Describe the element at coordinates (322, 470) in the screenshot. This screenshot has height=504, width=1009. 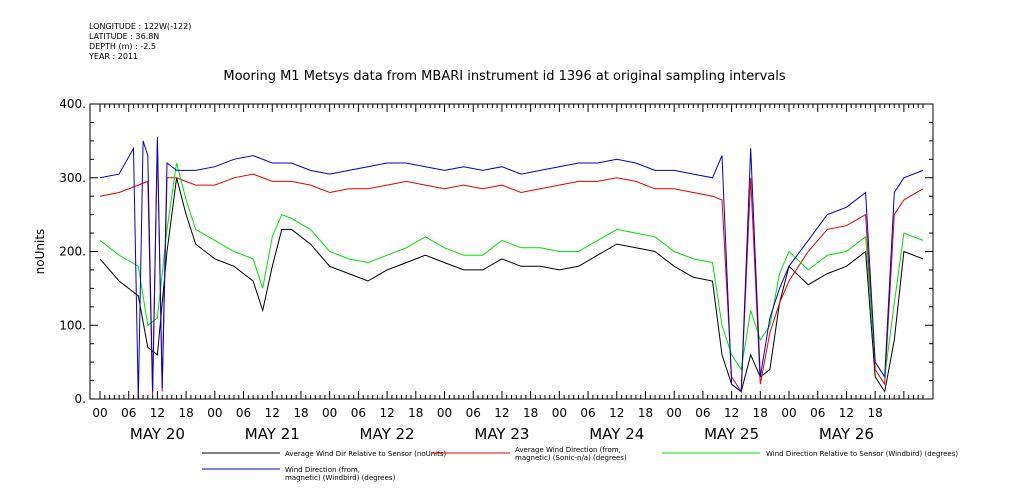
I see `legend-label-4: Wind Direction (from,` at that location.